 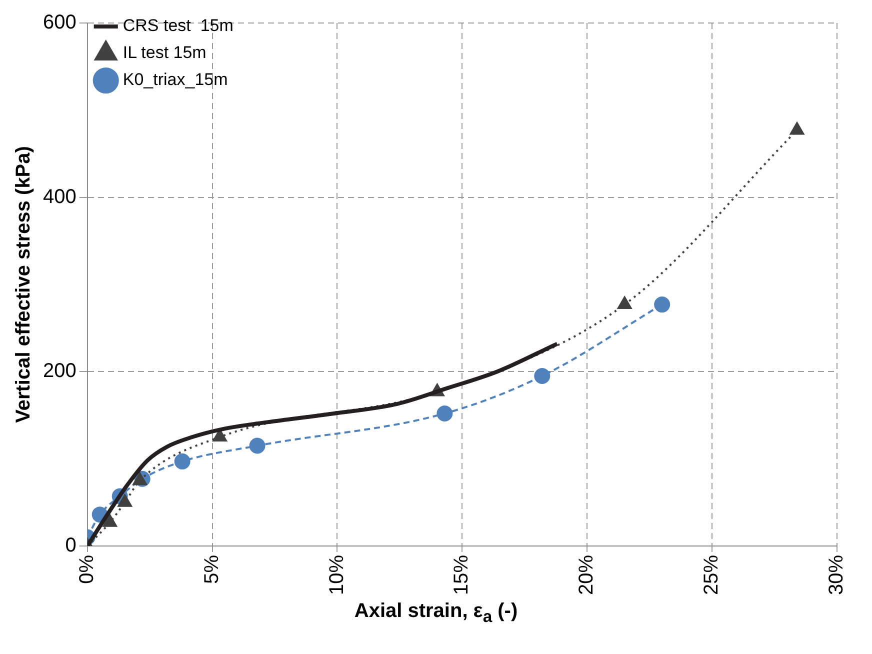 I want to click on x-tick-label: 25%, so click(x=711, y=574).